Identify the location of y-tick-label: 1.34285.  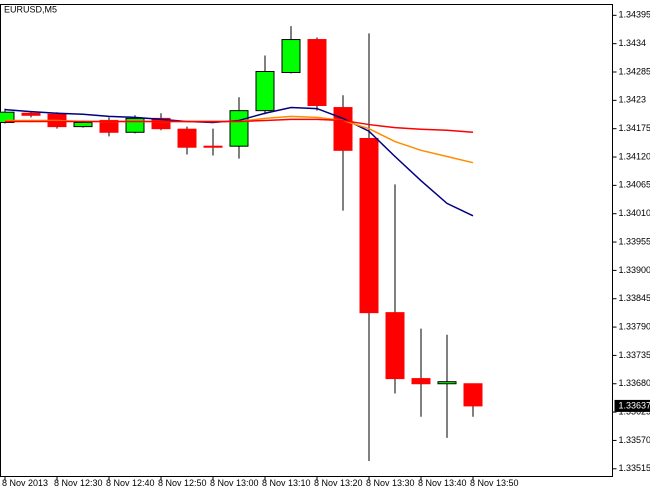
(634, 71).